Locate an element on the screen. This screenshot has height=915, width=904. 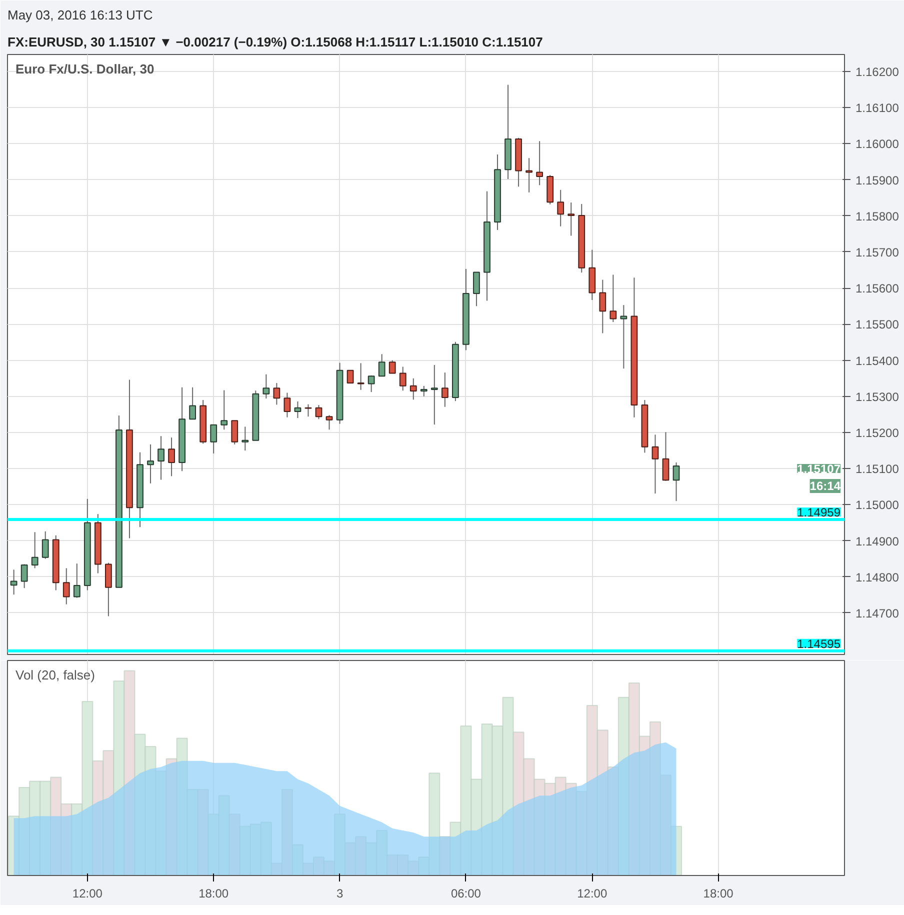
y-tick-label: 1.15700 is located at coordinates (878, 252).